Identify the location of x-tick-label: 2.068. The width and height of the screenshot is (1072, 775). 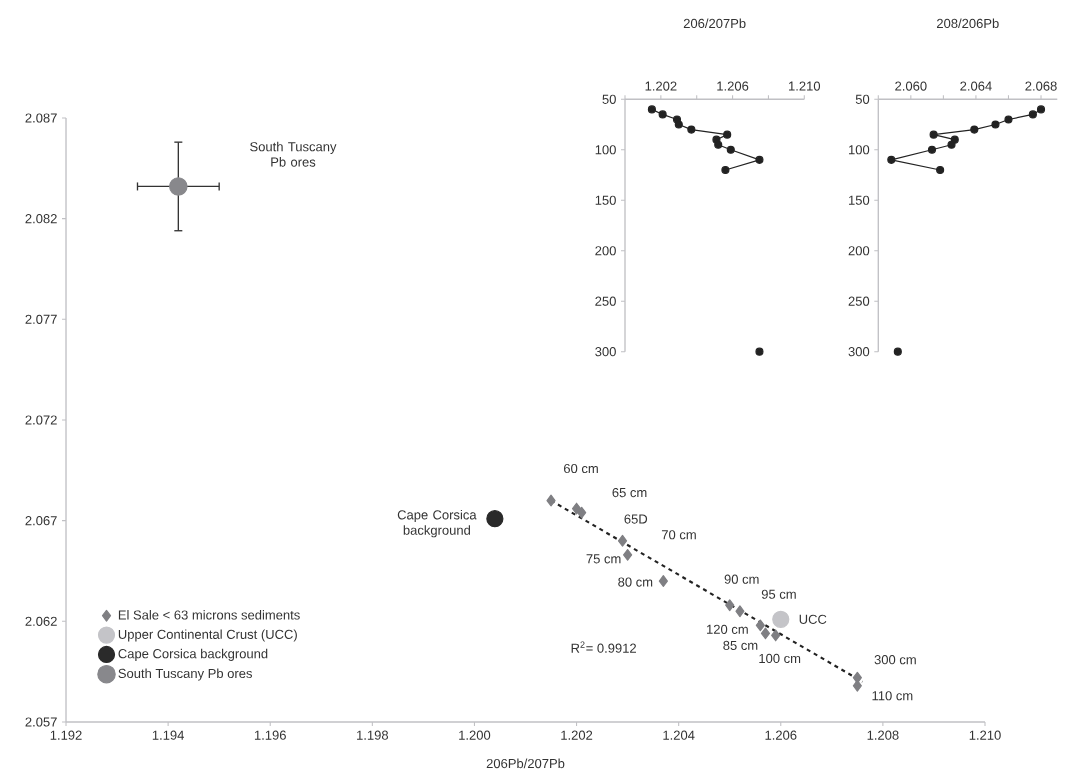
(1041, 86).